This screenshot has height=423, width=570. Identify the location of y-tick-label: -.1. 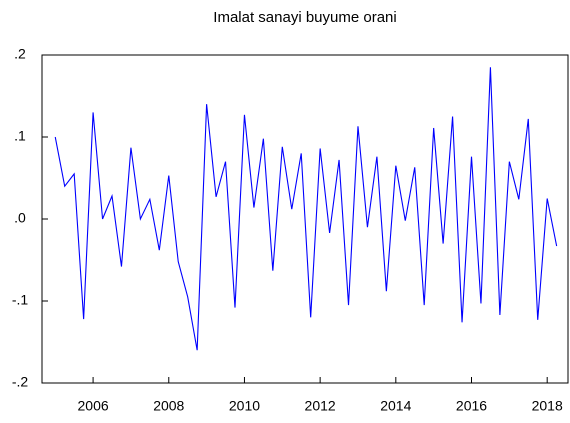
(20, 300).